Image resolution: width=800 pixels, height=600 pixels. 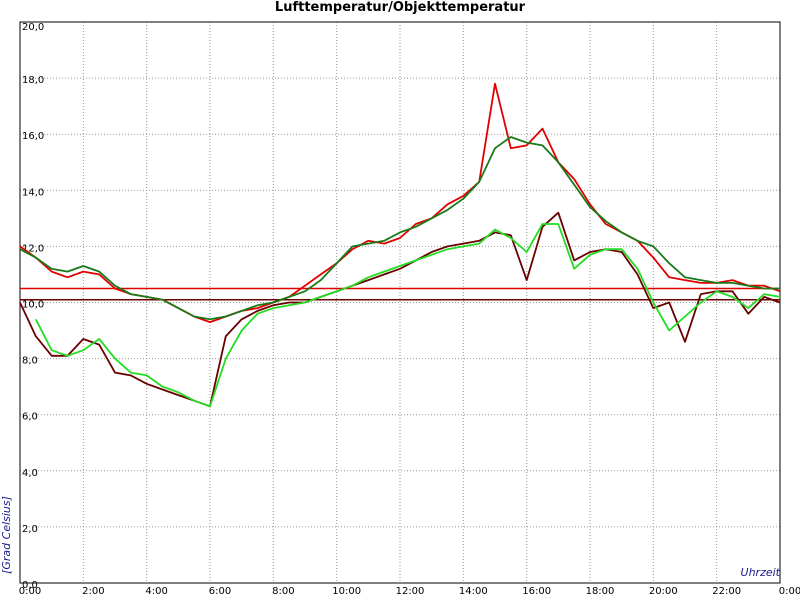 What do you see at coordinates (346, 591) in the screenshot?
I see `x-tick-label: 10:00` at bounding box center [346, 591].